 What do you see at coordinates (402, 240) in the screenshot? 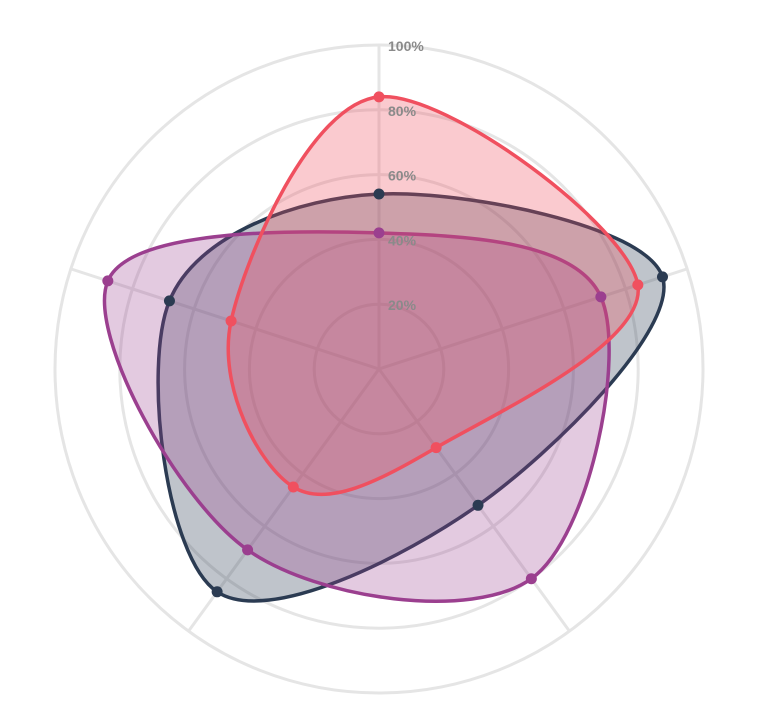
I see `radial-tick-label: 40%` at bounding box center [402, 240].